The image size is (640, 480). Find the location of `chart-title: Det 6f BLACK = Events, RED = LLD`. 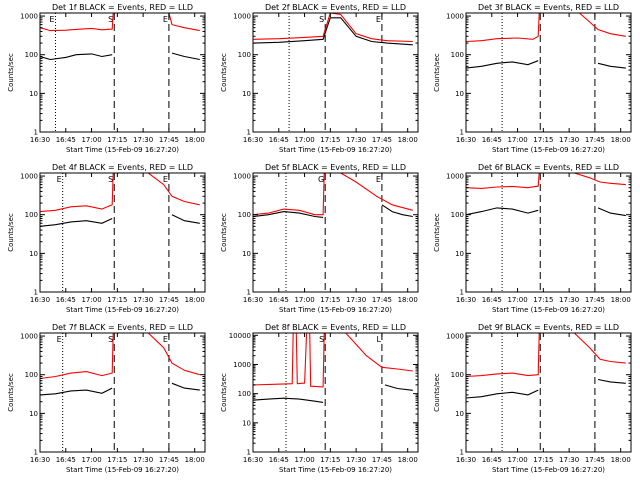

chart-title: Det 6f BLACK = Events, RED = LLD is located at coordinates (548, 167).